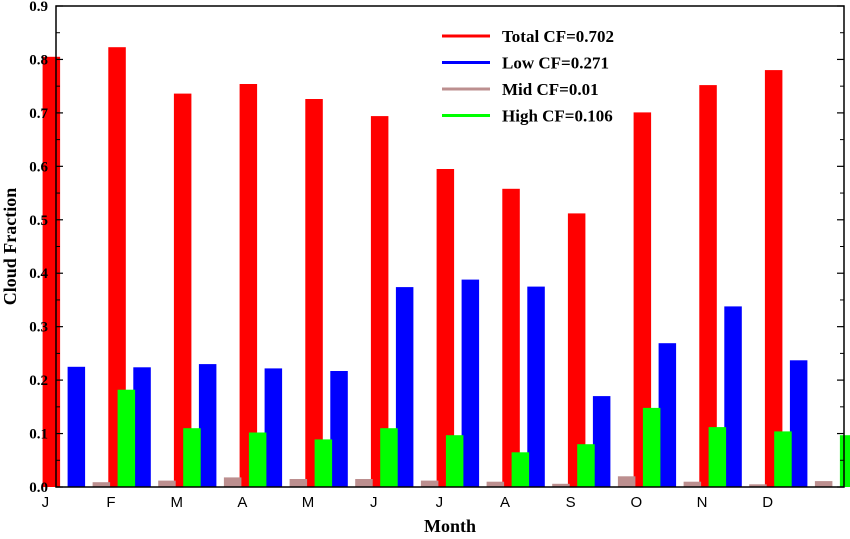 The image size is (850, 539). I want to click on y-tick-label: 0.5, so click(38, 221).